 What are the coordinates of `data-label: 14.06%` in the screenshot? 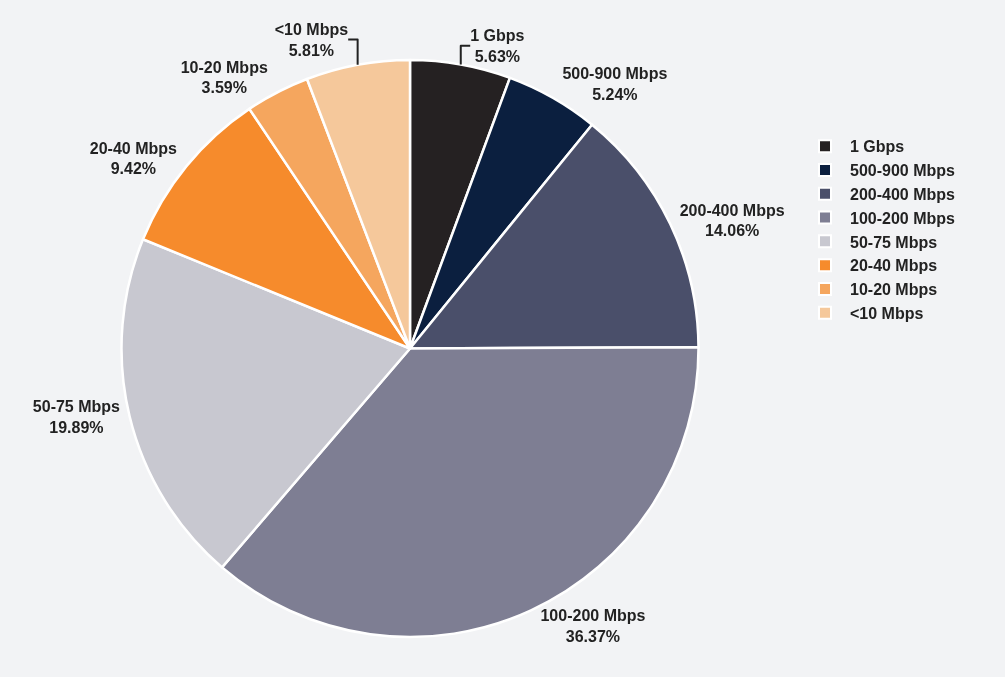 It's located at (732, 231).